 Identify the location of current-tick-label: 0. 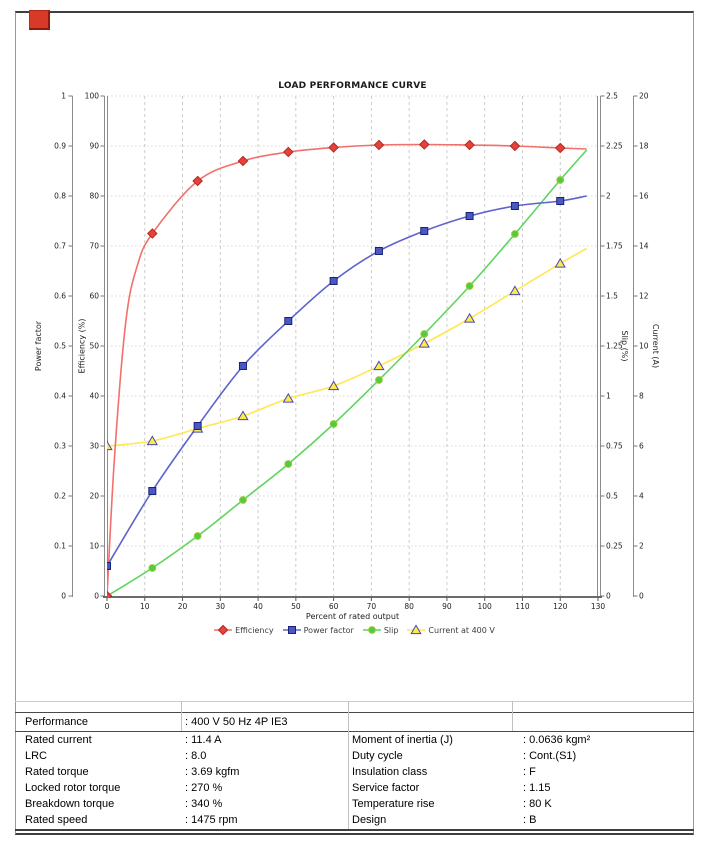
(641, 596).